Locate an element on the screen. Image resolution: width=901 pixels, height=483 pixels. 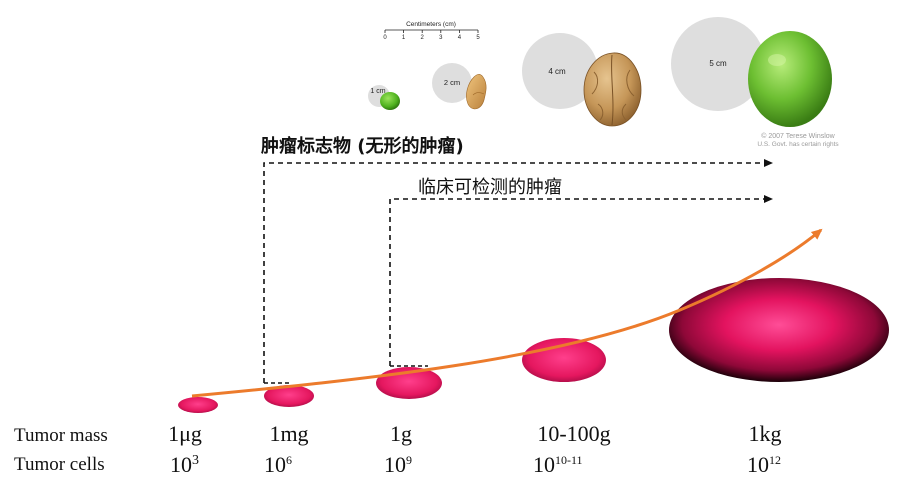
size-label-5cm: 5 cm is located at coordinates (718, 63).